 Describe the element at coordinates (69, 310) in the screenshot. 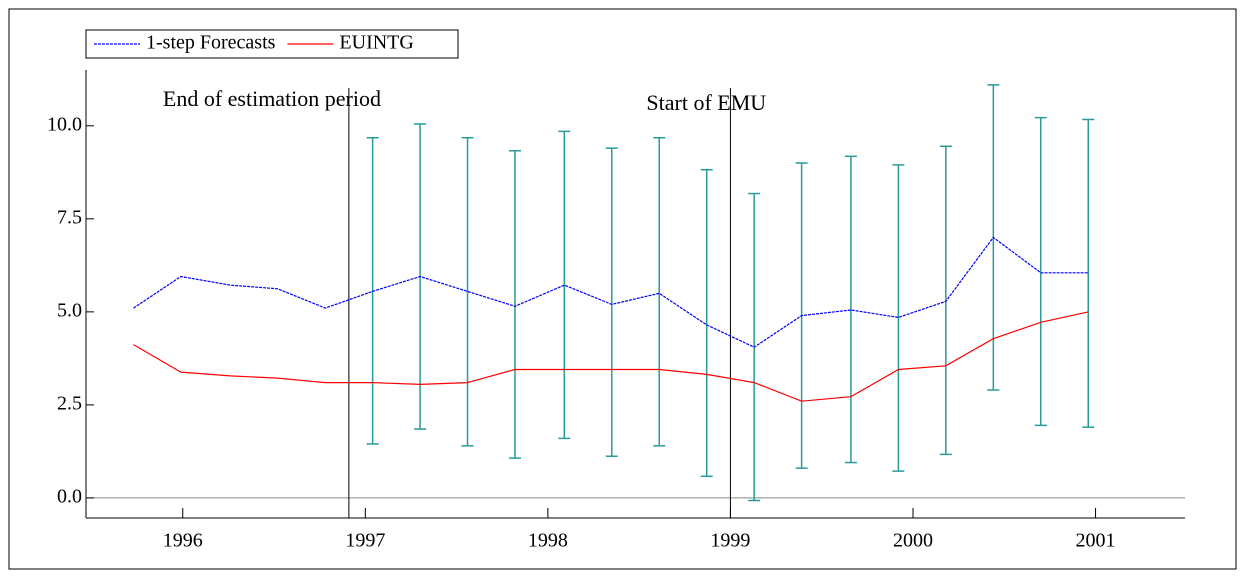

I see `y-tick-label: 5.0` at that location.